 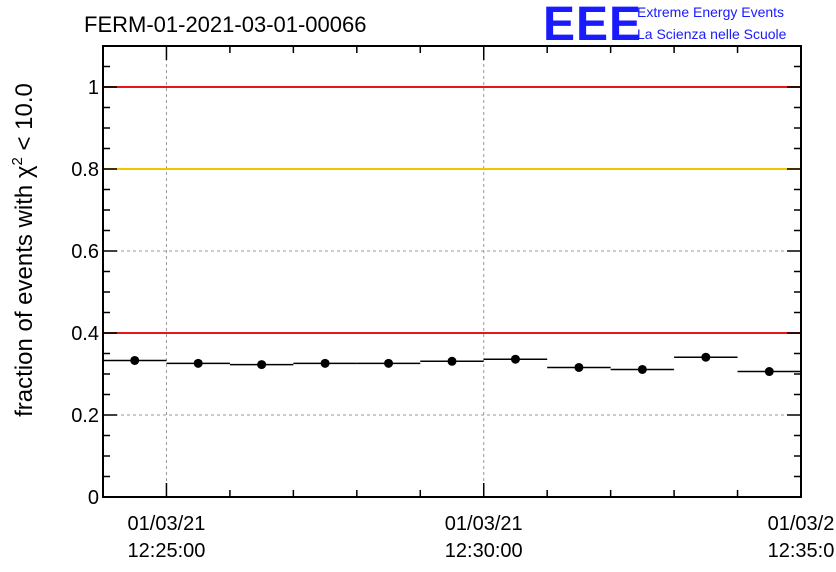 What do you see at coordinates (93, 498) in the screenshot?
I see `y-tick-label: 0` at bounding box center [93, 498].